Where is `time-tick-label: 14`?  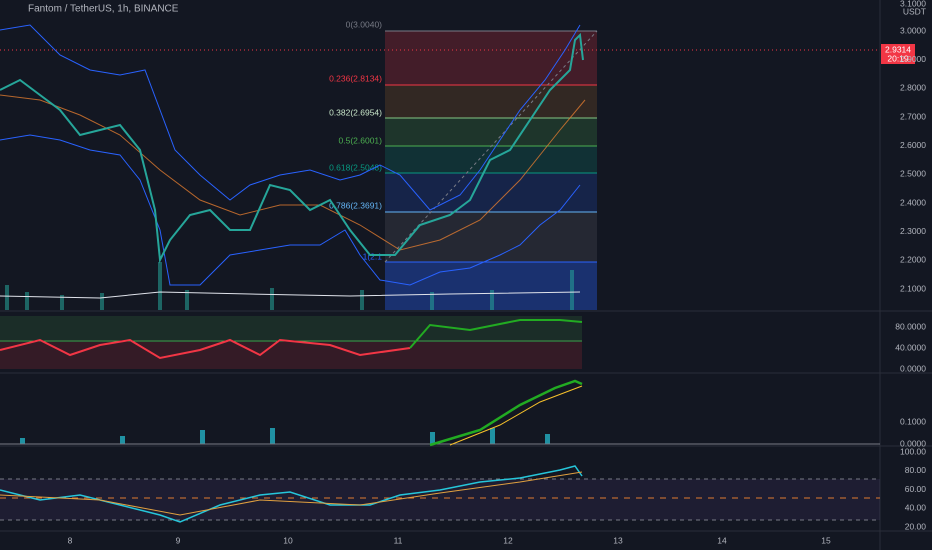 time-tick-label: 14 is located at coordinates (722, 540).